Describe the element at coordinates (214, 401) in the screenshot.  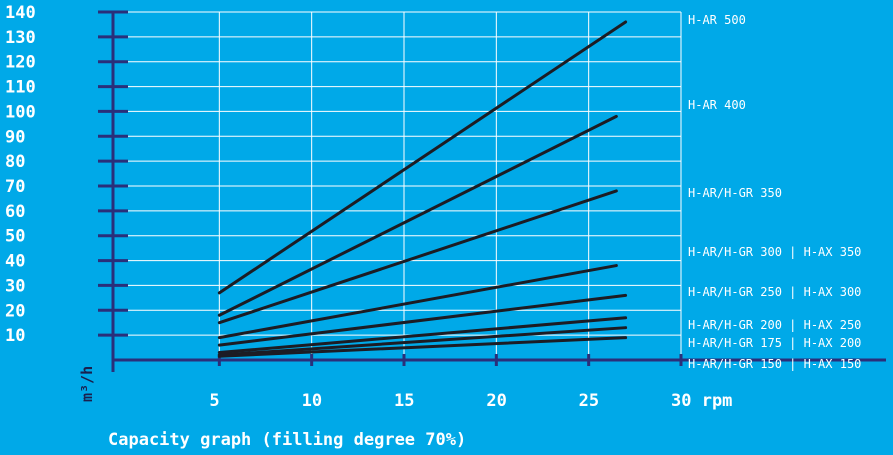
I see `x-tick-label: 5` at that location.